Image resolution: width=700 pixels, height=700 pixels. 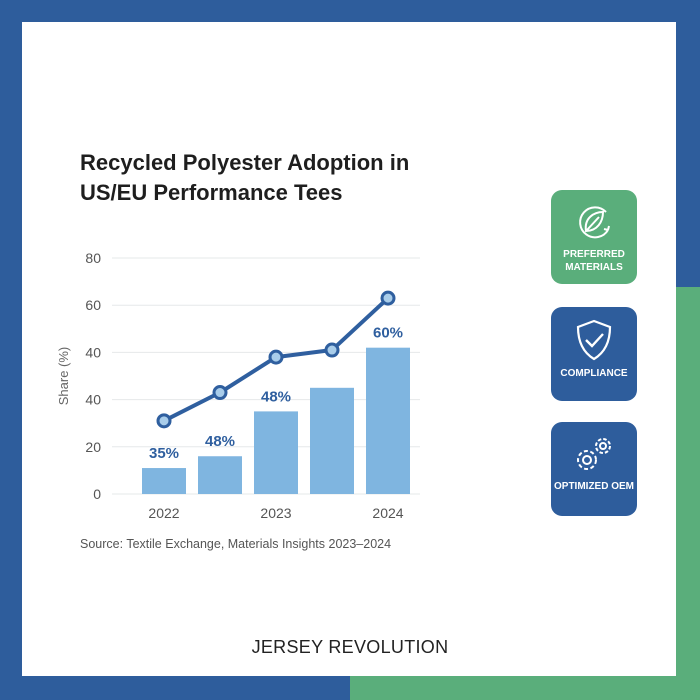 I want to click on gears-icon, so click(x=594, y=454).